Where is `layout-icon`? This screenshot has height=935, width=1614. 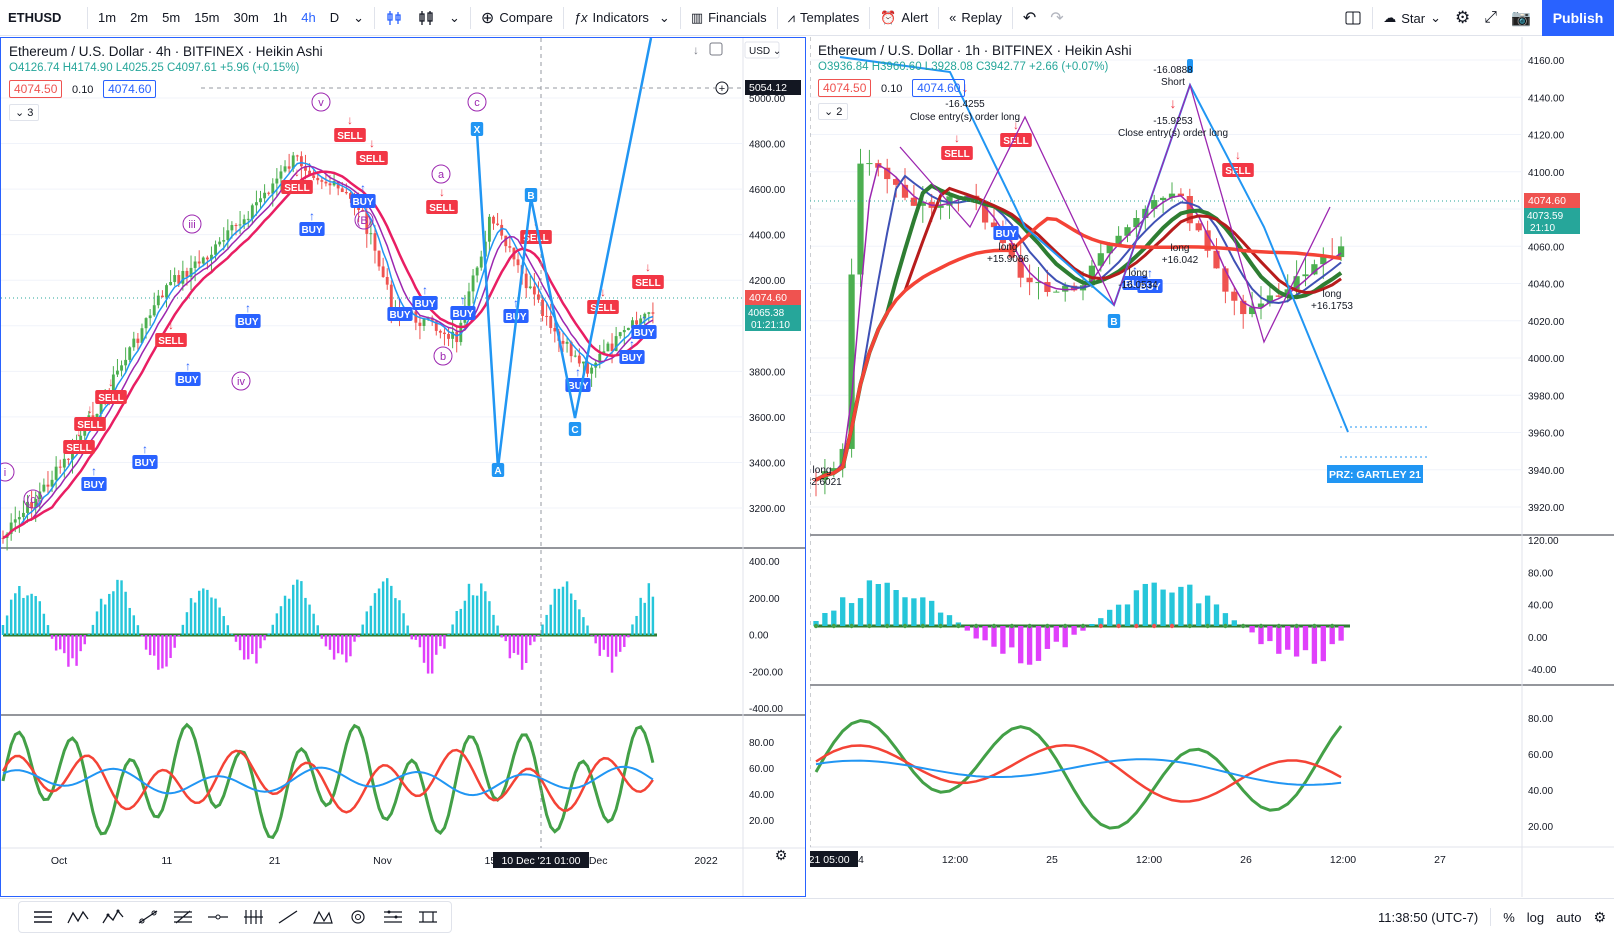
layout-icon is located at coordinates (1353, 18).